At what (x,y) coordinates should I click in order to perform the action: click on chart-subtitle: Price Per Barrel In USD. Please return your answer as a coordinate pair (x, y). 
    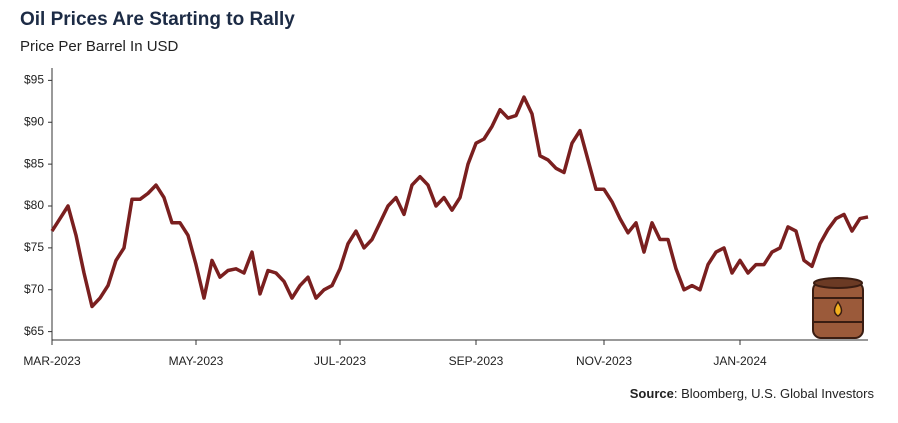
    Looking at the image, I should click on (99, 46).